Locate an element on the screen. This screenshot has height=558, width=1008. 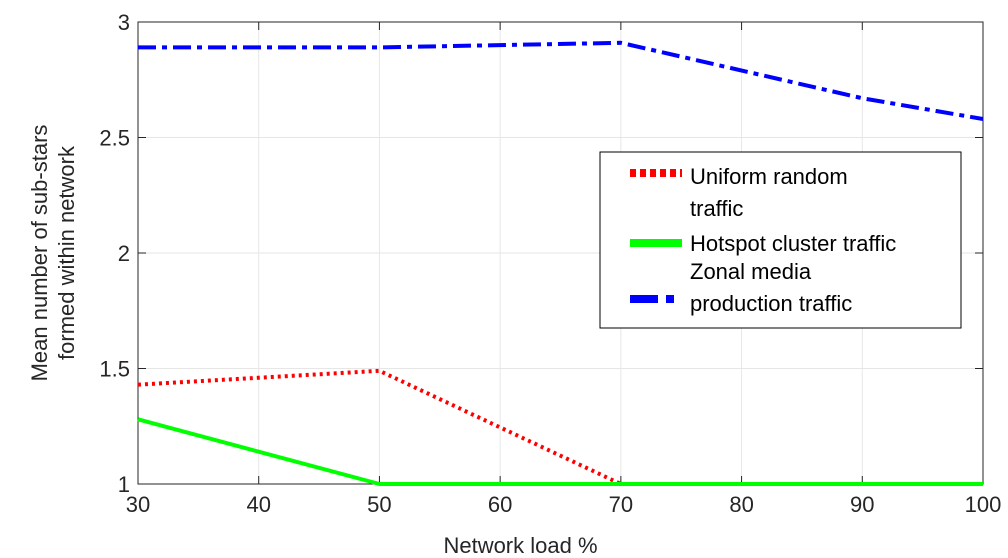
y-tick-label: 1.5 is located at coordinates (114, 369).